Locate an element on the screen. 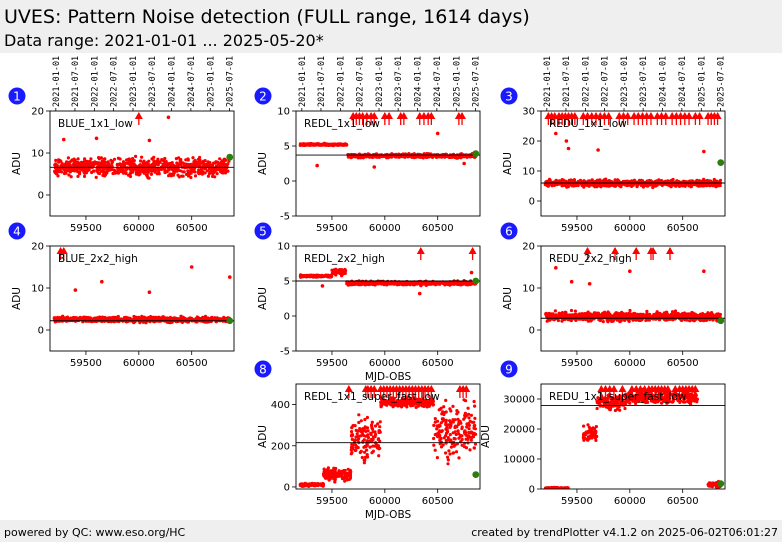 Image resolution: width=782 pixels, height=542 pixels. date-tick-label: 2025-01-01 is located at coordinates (457, 81).